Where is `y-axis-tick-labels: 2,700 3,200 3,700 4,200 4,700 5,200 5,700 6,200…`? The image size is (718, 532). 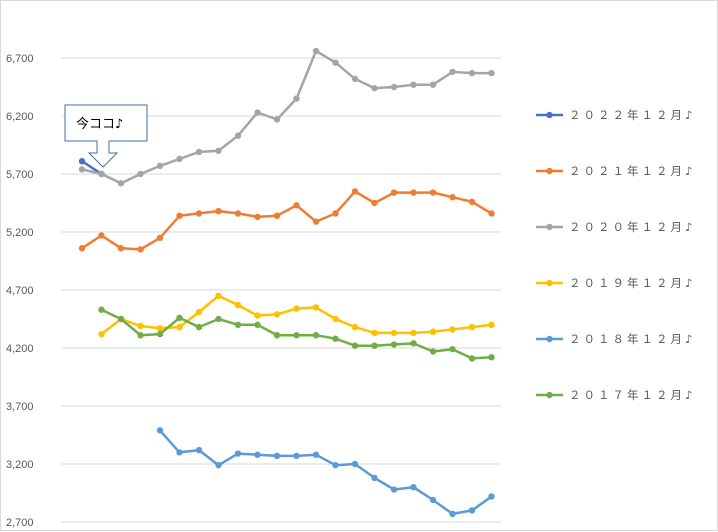
y-axis-tick-labels: 2,700 3,200 3,700 4,200 4,700 5,200 5,700 6,200… is located at coordinates (20, 291).